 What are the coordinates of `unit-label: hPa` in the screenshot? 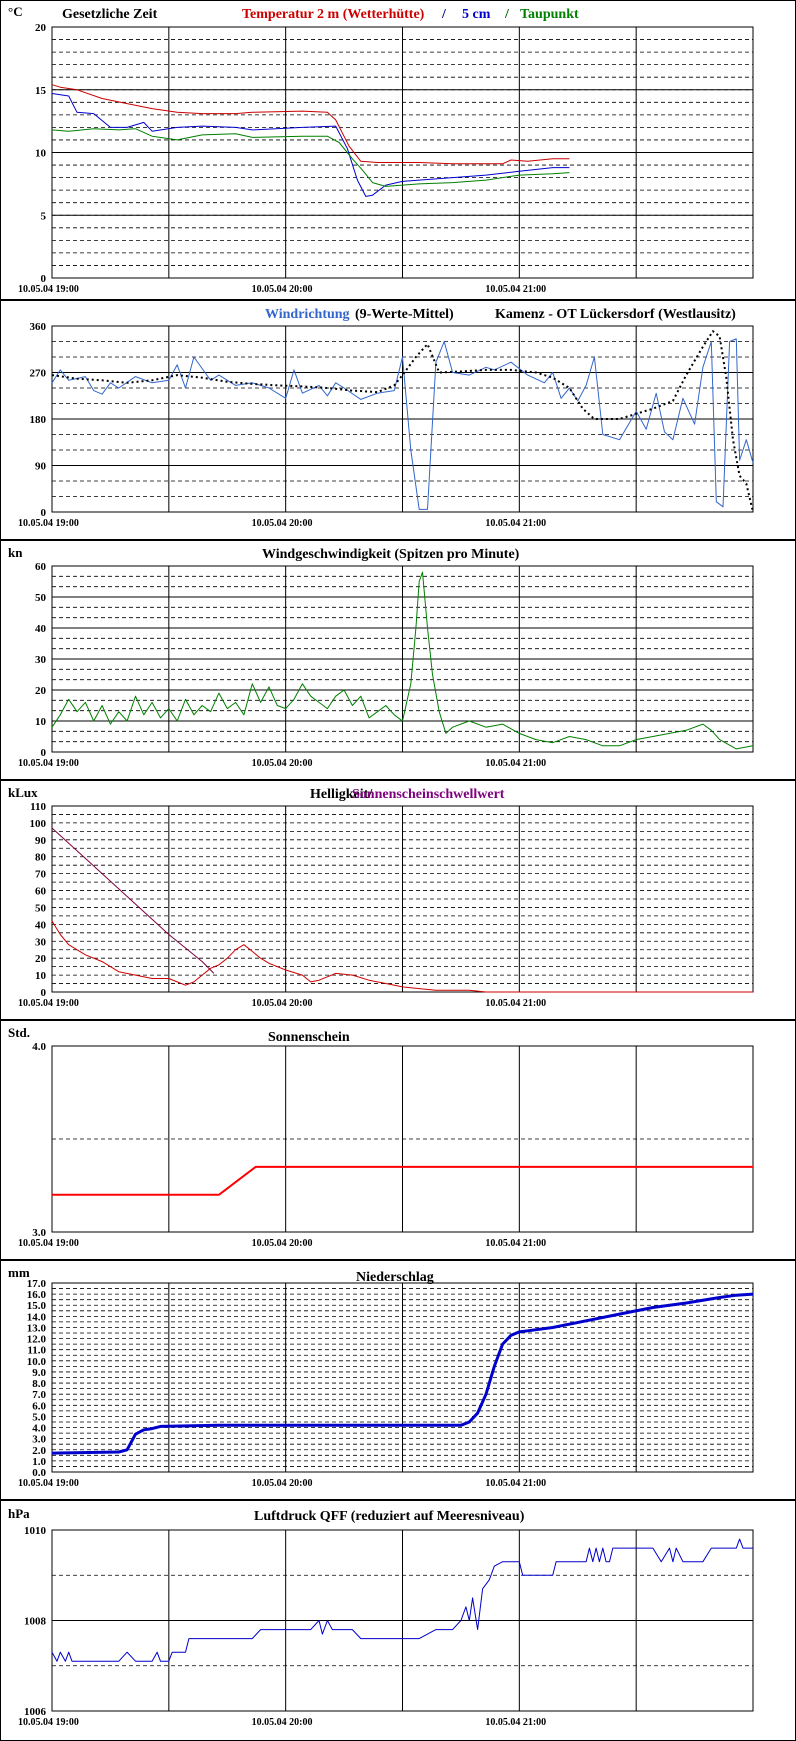 It's located at (19, 1513).